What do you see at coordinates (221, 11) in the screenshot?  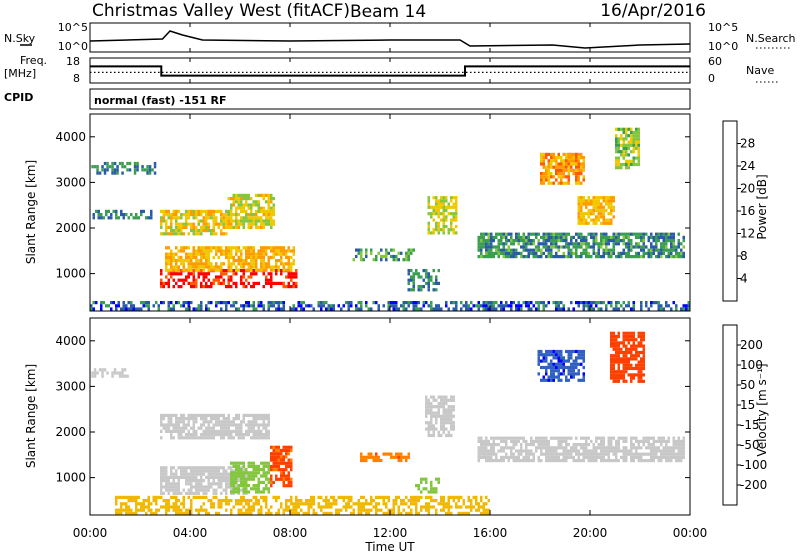 I see `station-title: Christmas Valley West (fitACF)` at bounding box center [221, 11].